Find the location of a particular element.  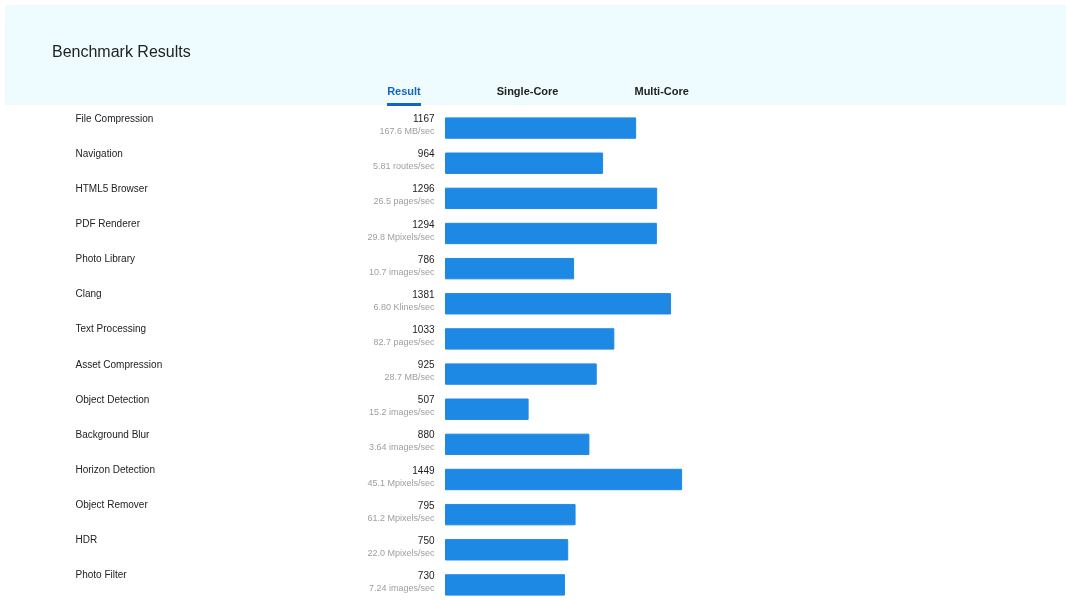

data-label: 925 is located at coordinates (426, 365).